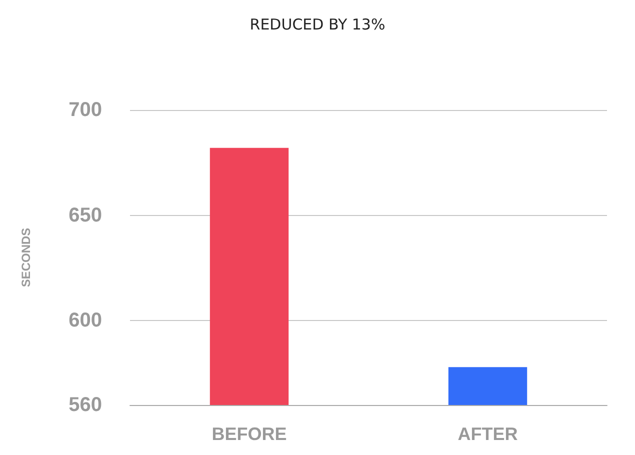  What do you see at coordinates (85, 215) in the screenshot?
I see `y-tick-label: 650` at bounding box center [85, 215].